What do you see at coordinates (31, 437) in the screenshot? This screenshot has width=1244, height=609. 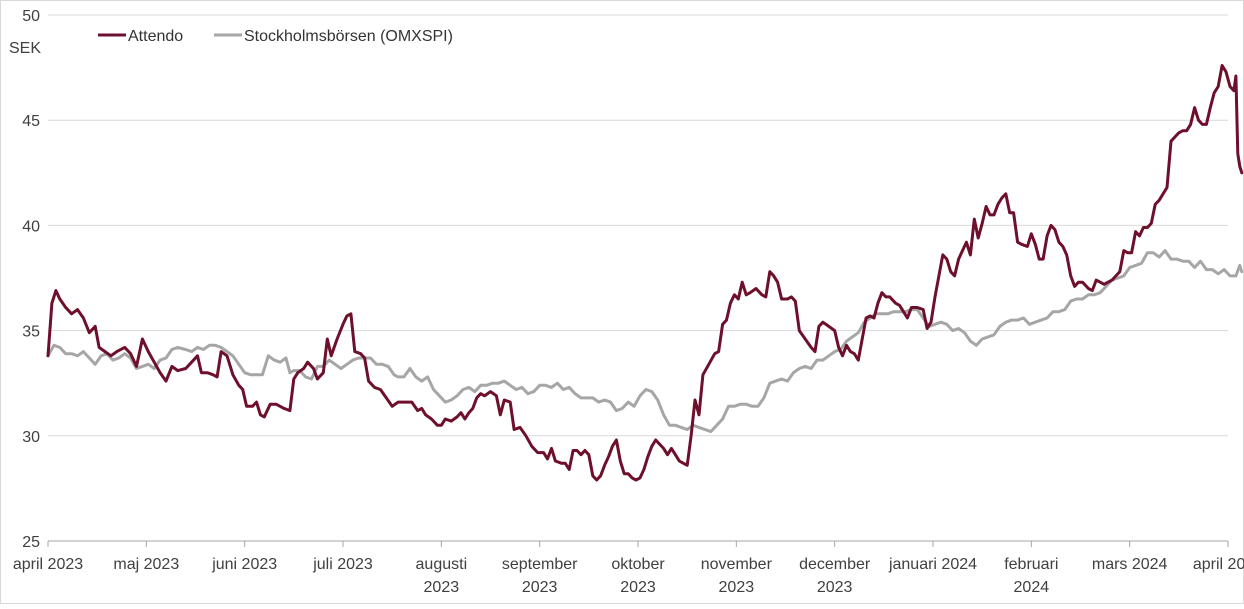 I see `y-tick-label: 30` at bounding box center [31, 437].